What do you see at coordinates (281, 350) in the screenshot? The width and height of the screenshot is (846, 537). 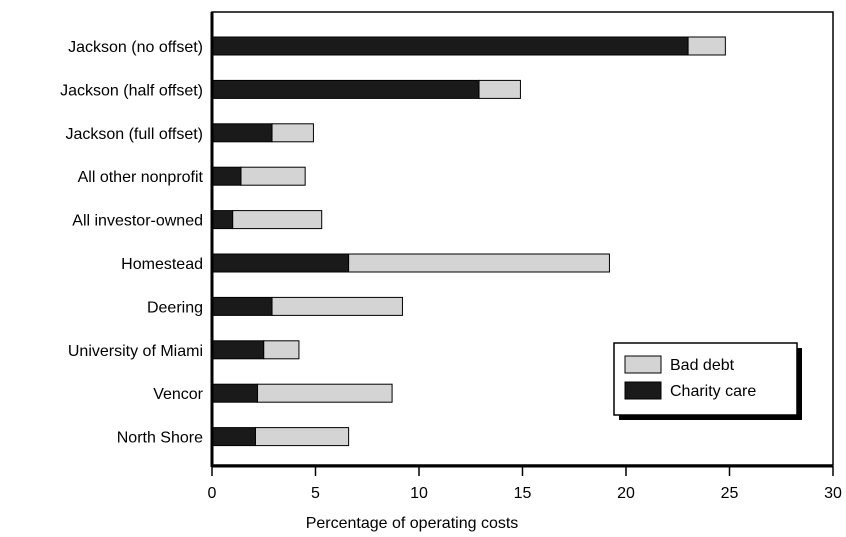 I see `bar-bad-debt-university-of-miami` at bounding box center [281, 350].